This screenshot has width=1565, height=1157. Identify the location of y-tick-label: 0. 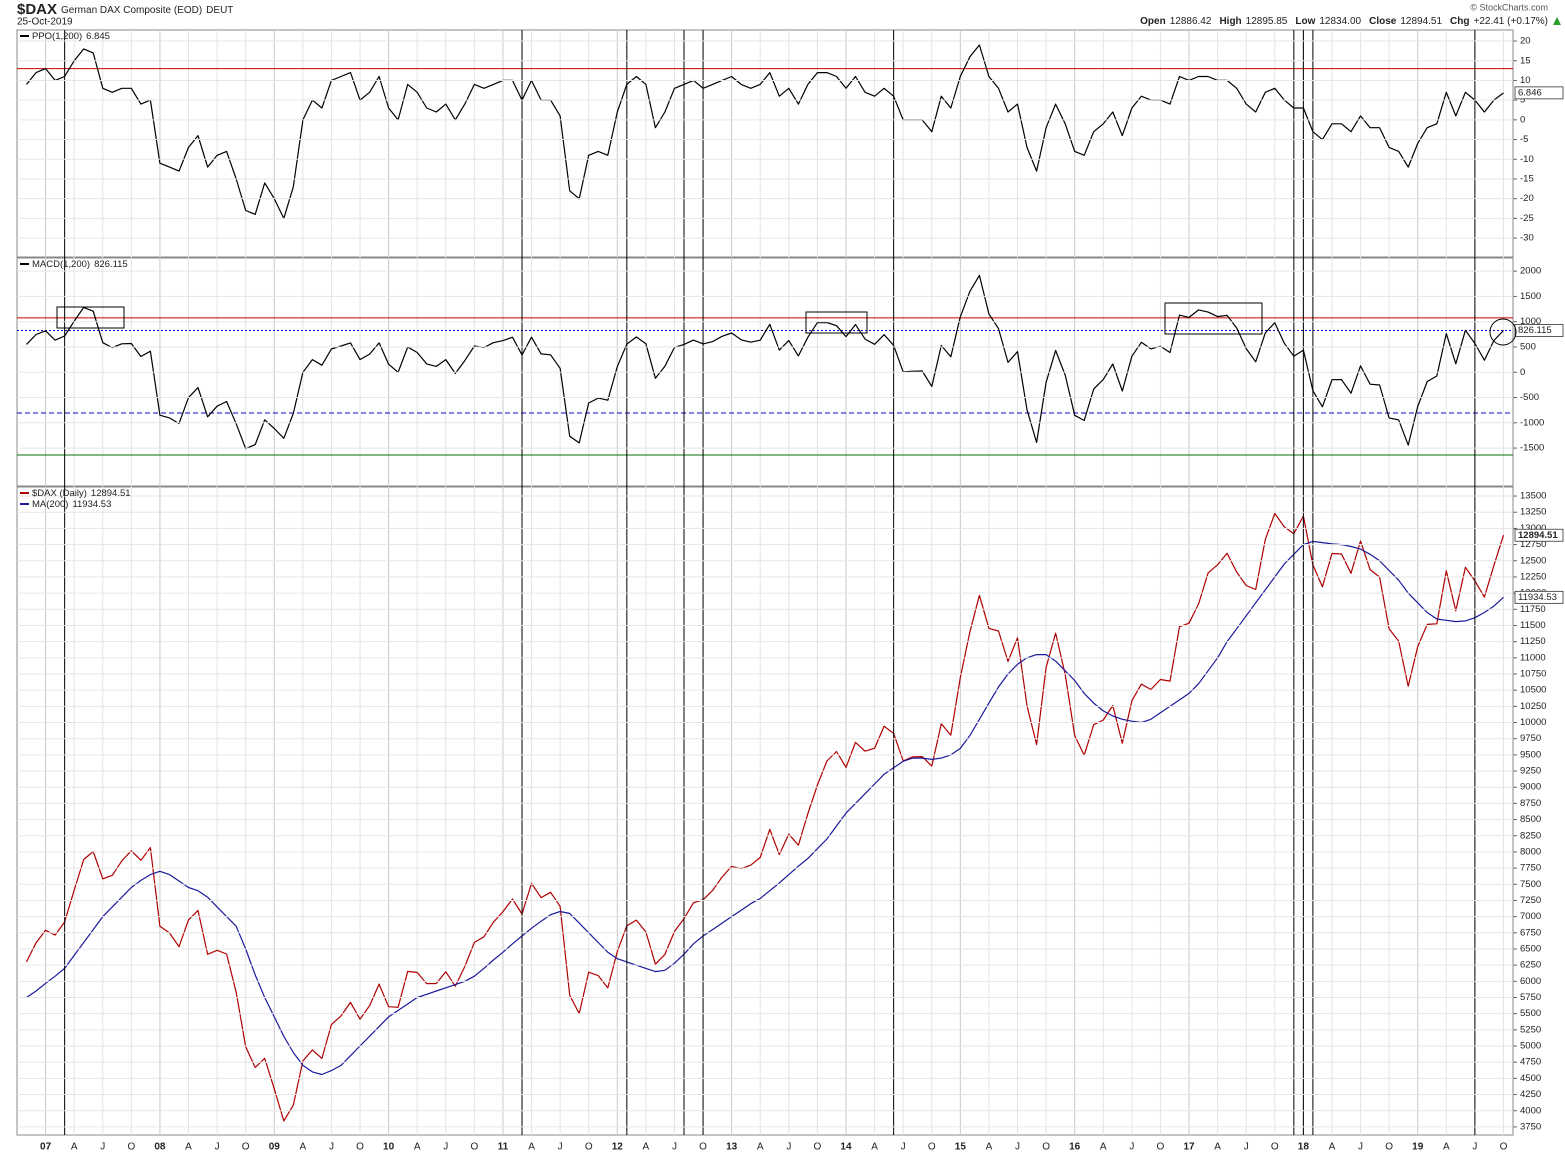
(1522, 372).